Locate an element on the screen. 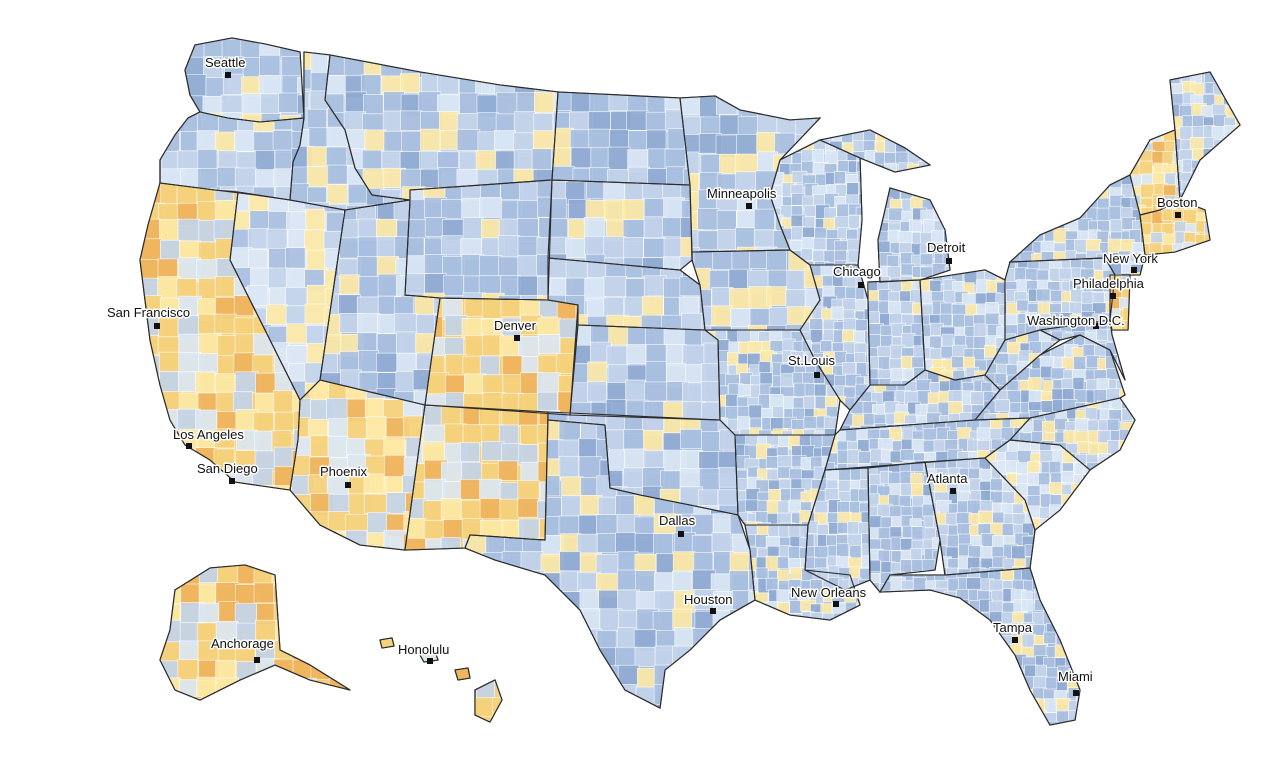 This screenshot has height=773, width=1280. city-label: Atlanta is located at coordinates (947, 478).